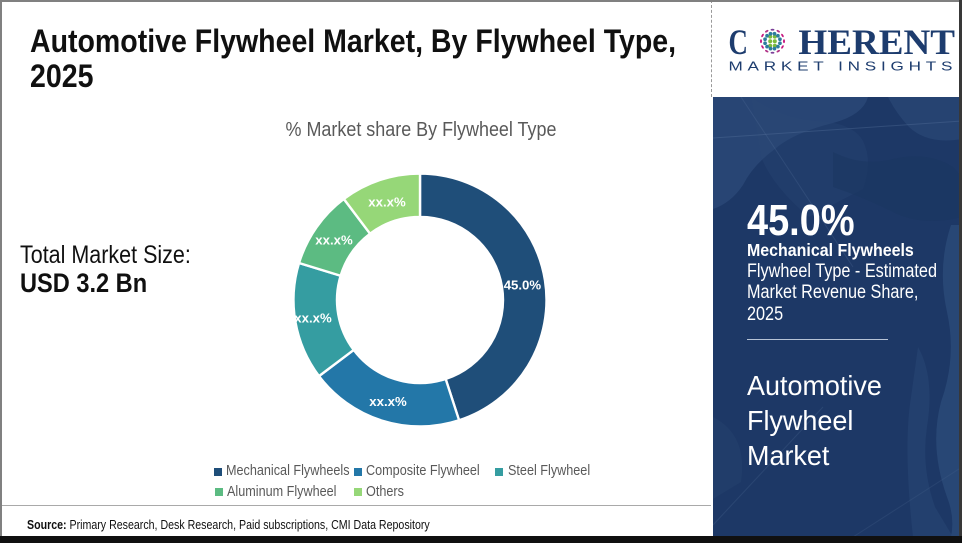  I want to click on svg-text: HERENT, so click(876, 42).